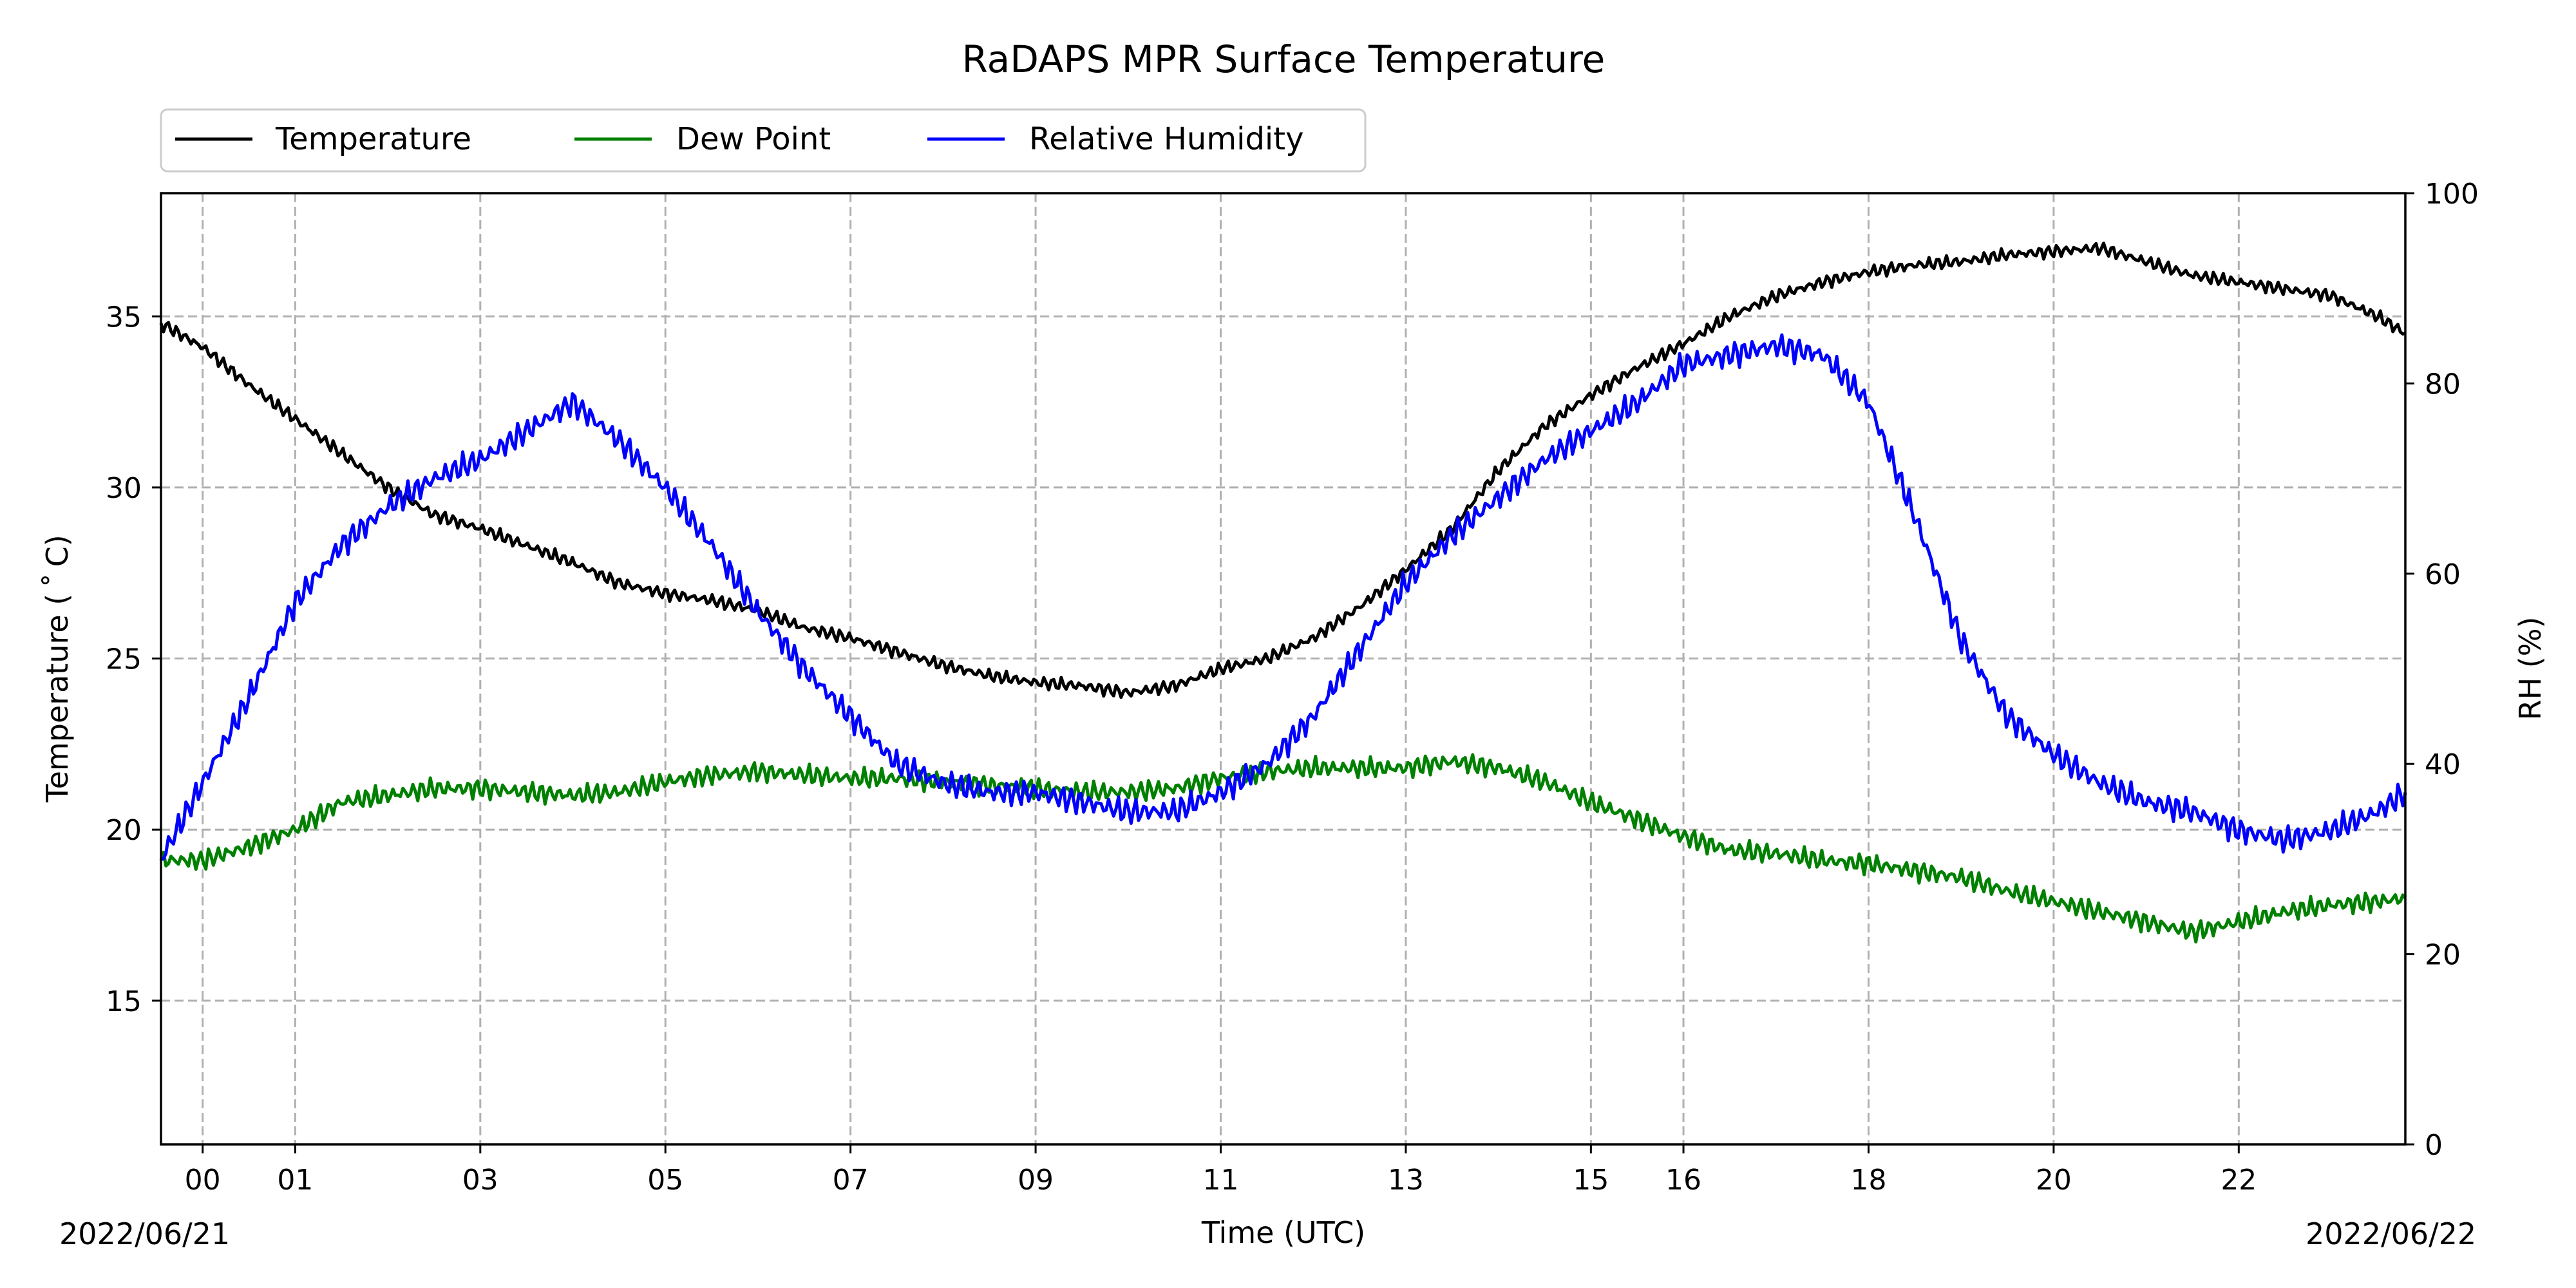 This screenshot has width=2576, height=1288. Describe the element at coordinates (1283, 1232) in the screenshot. I see `x-axis-title: Time (UTC)` at that location.